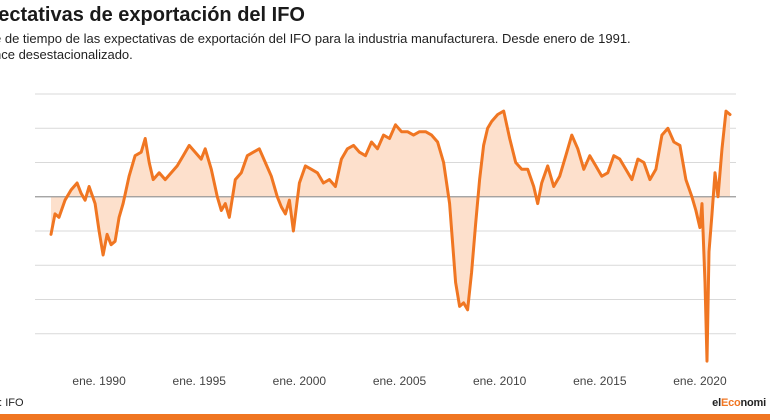  I want to click on source-note: e: IFO, so click(12, 403).